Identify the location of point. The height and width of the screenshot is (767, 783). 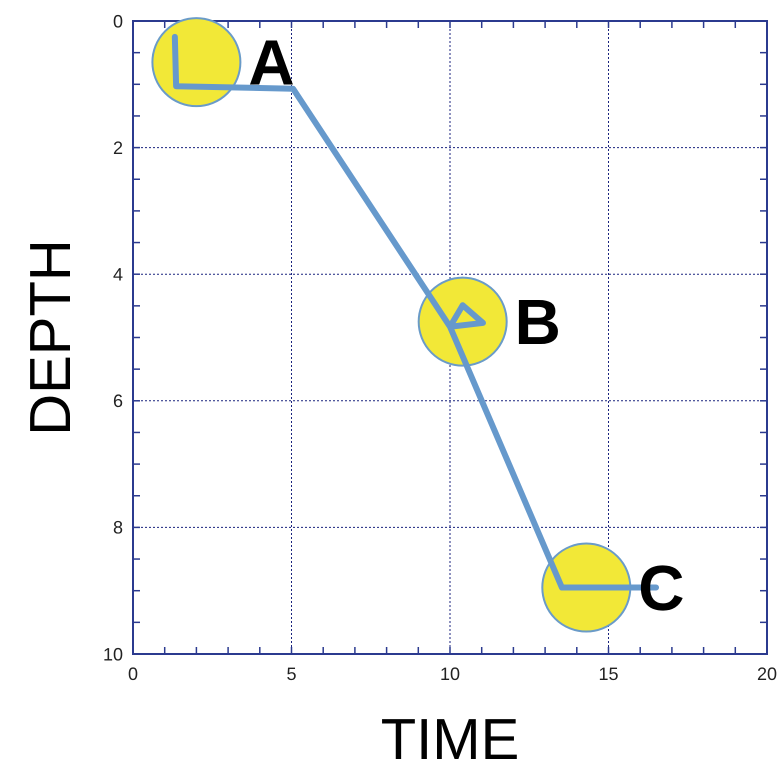
(586, 587).